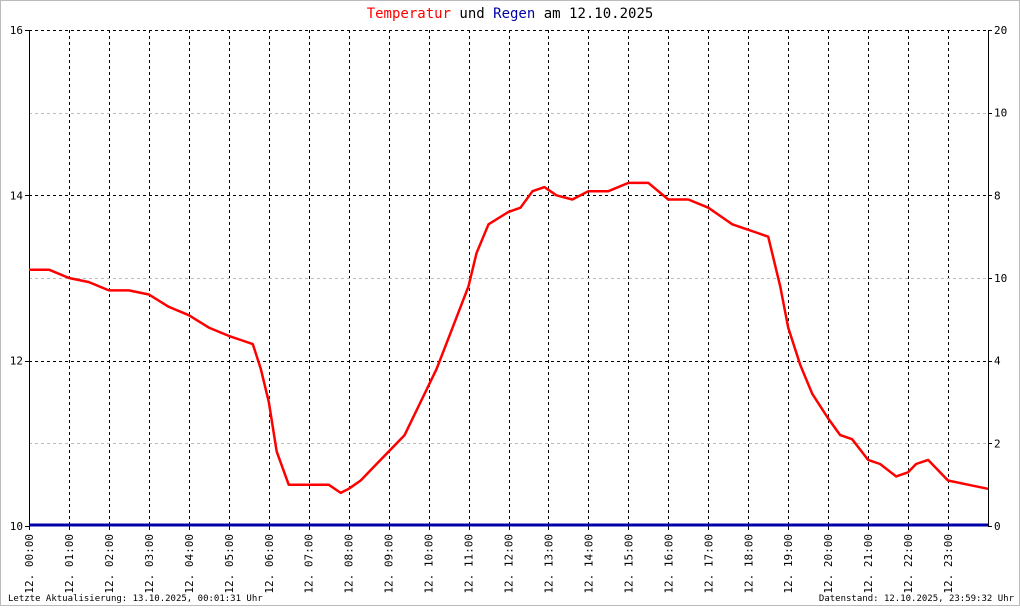 This screenshot has height=610, width=1020. I want to click on x-axis-tick-label: 12. 06:00, so click(269, 564).